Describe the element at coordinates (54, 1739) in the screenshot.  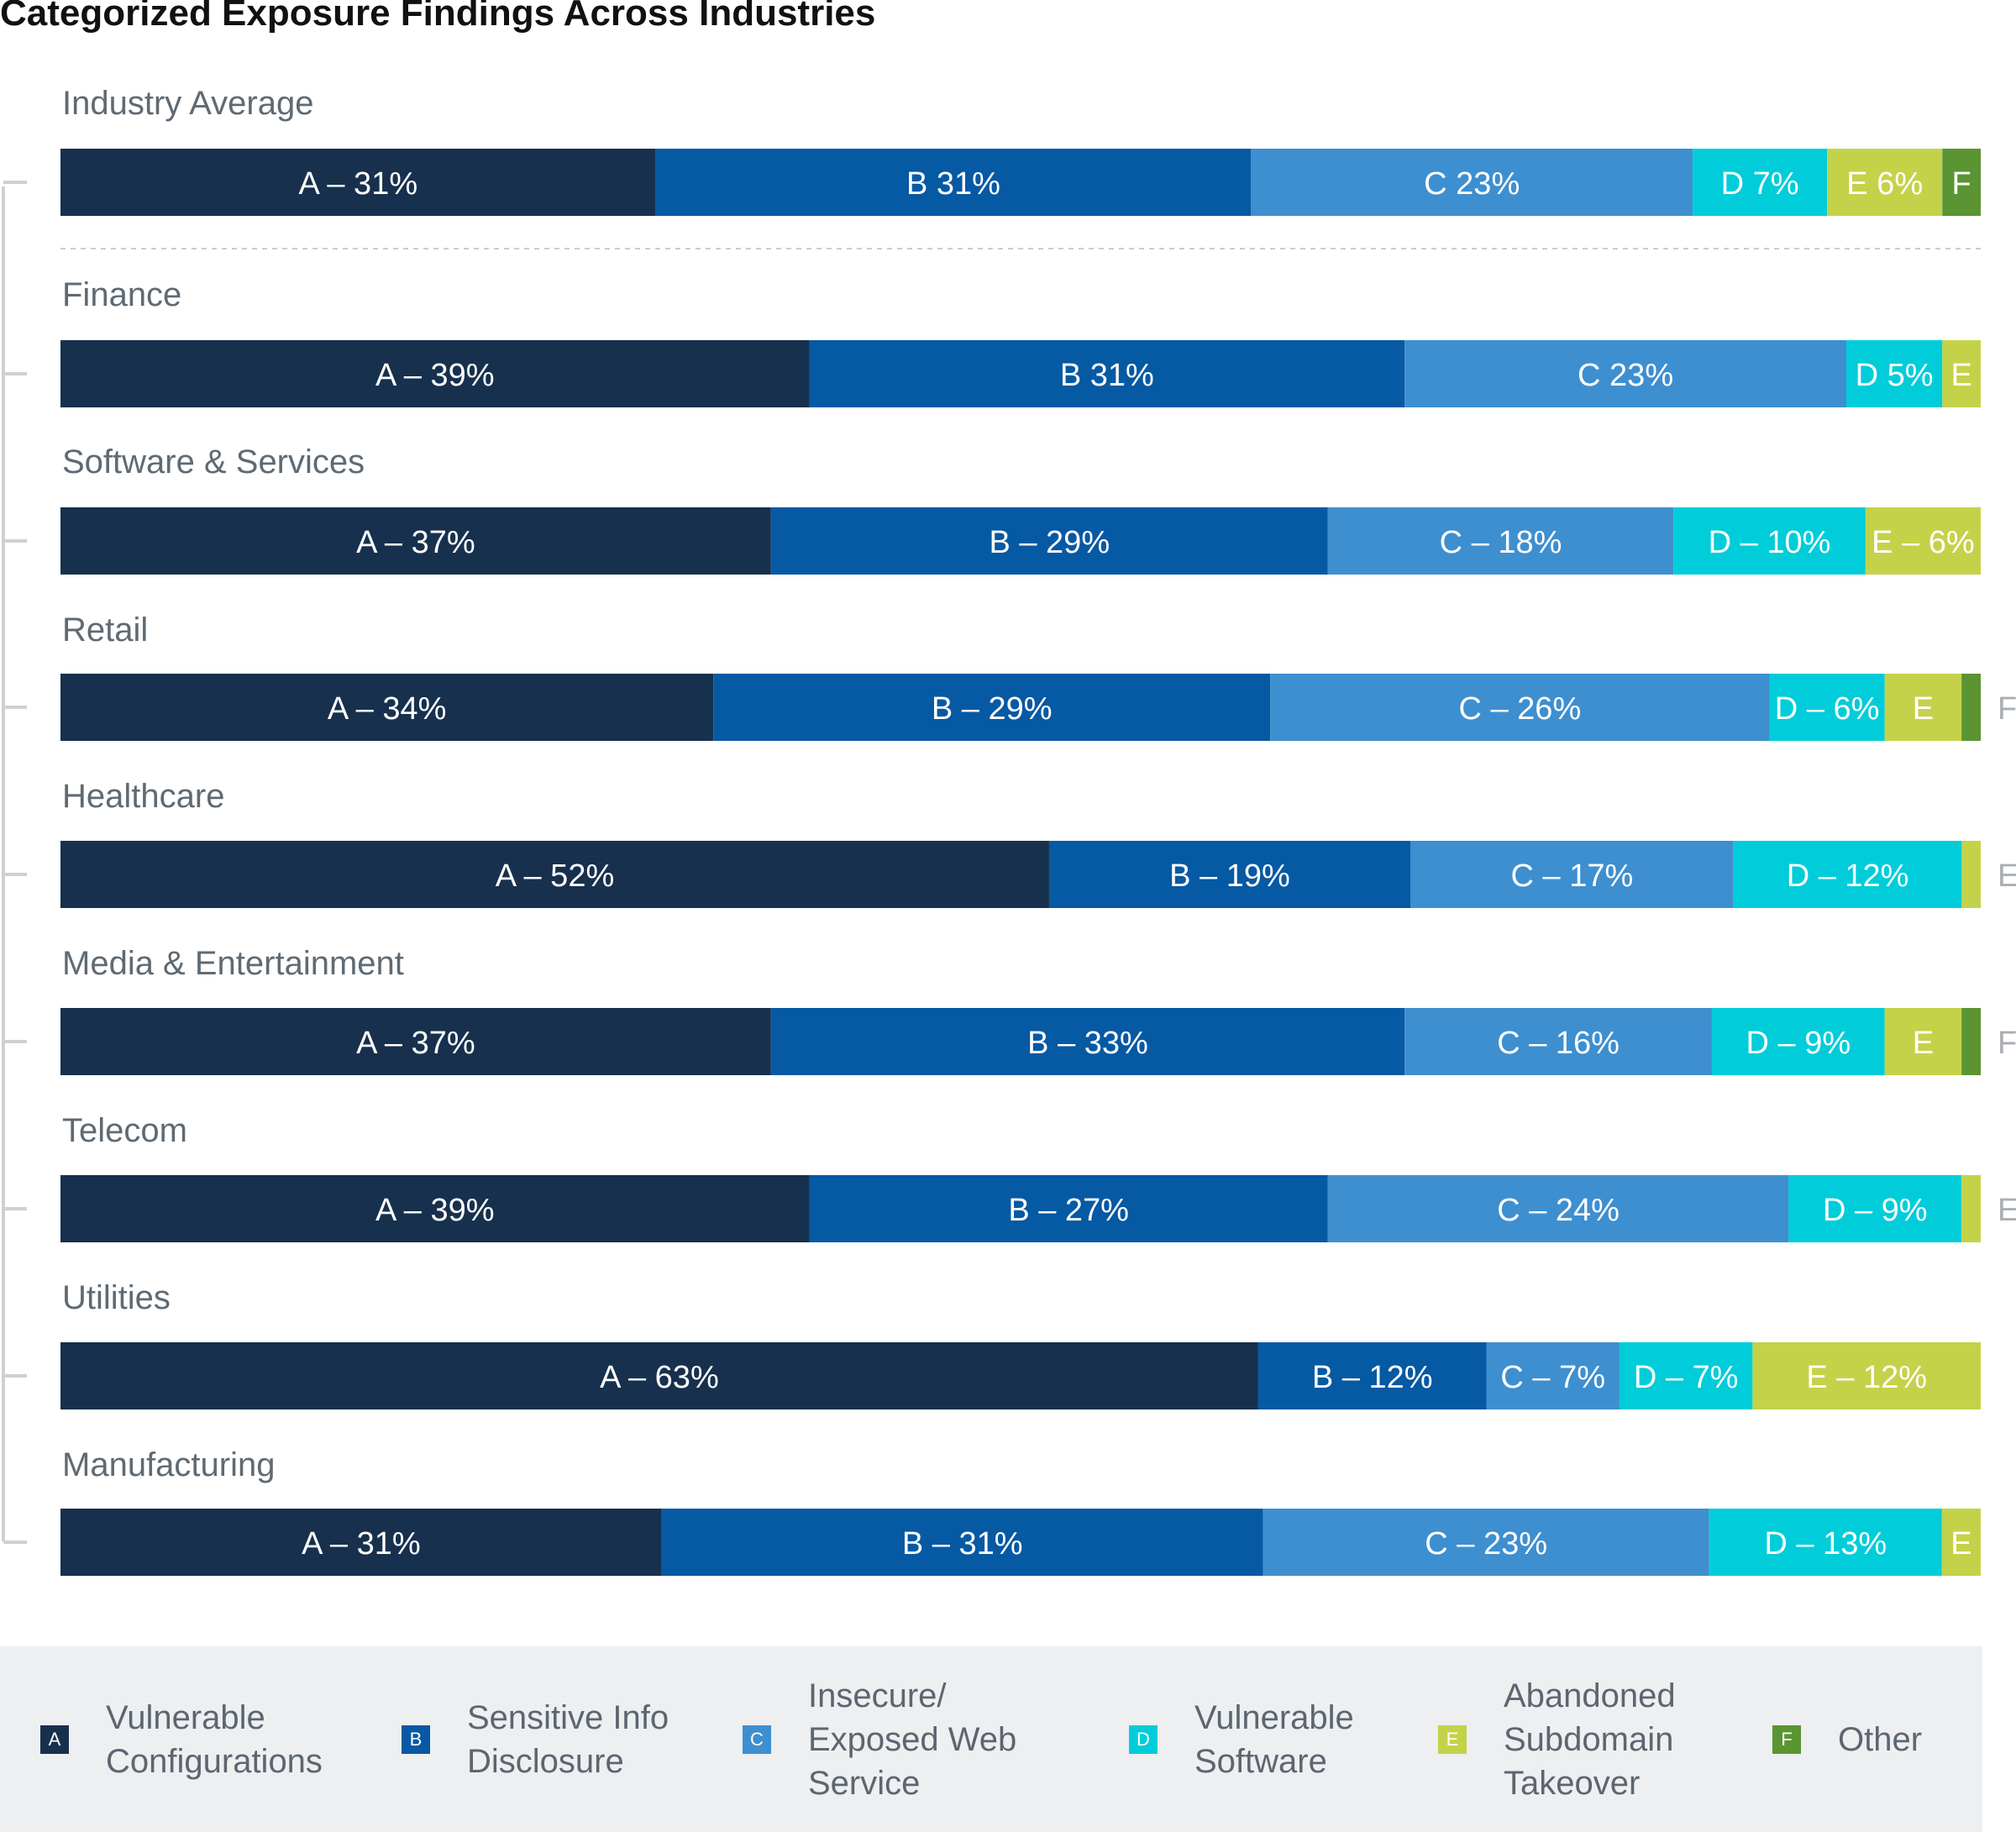
I see `legend-swatch: A` at that location.